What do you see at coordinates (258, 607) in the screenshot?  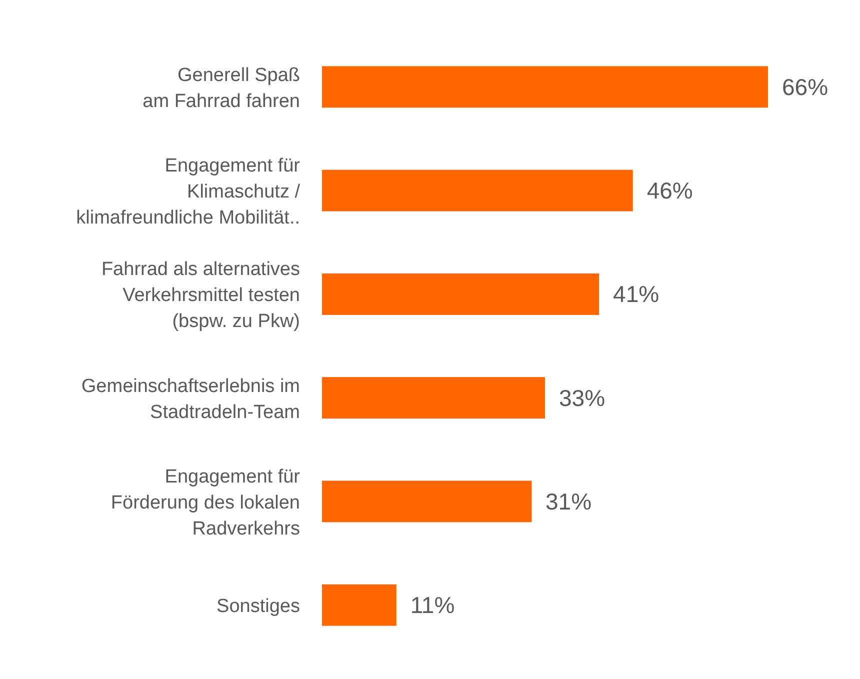 I see `y-tick-label: Sonstiges` at bounding box center [258, 607].